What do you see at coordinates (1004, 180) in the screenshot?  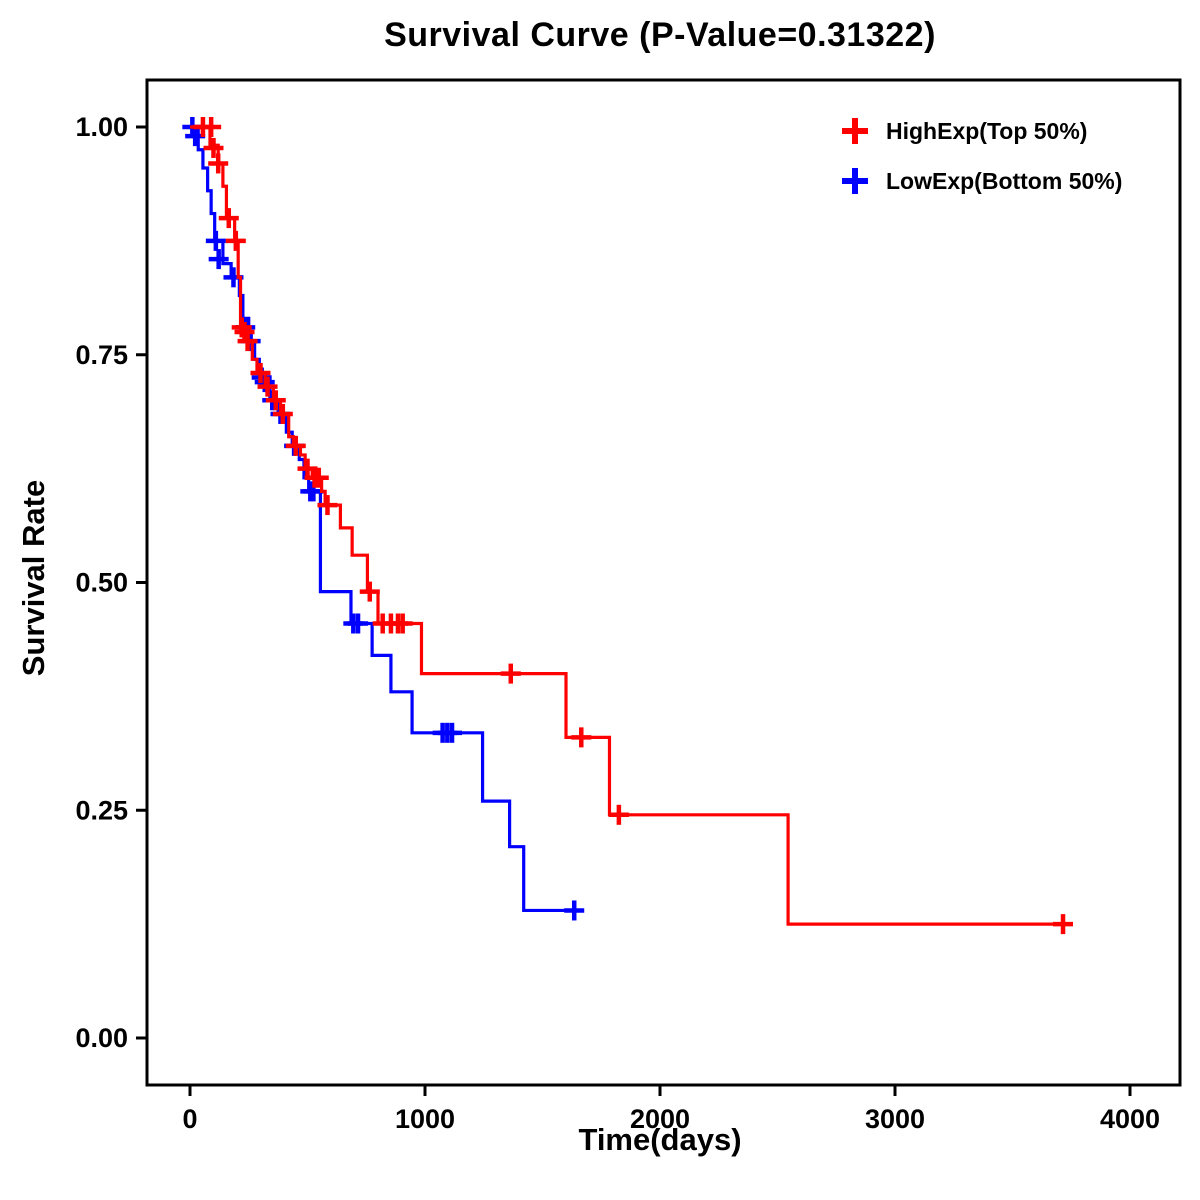 I see `legend-label-lowexp: LowExp(Bottom 50%)` at bounding box center [1004, 180].